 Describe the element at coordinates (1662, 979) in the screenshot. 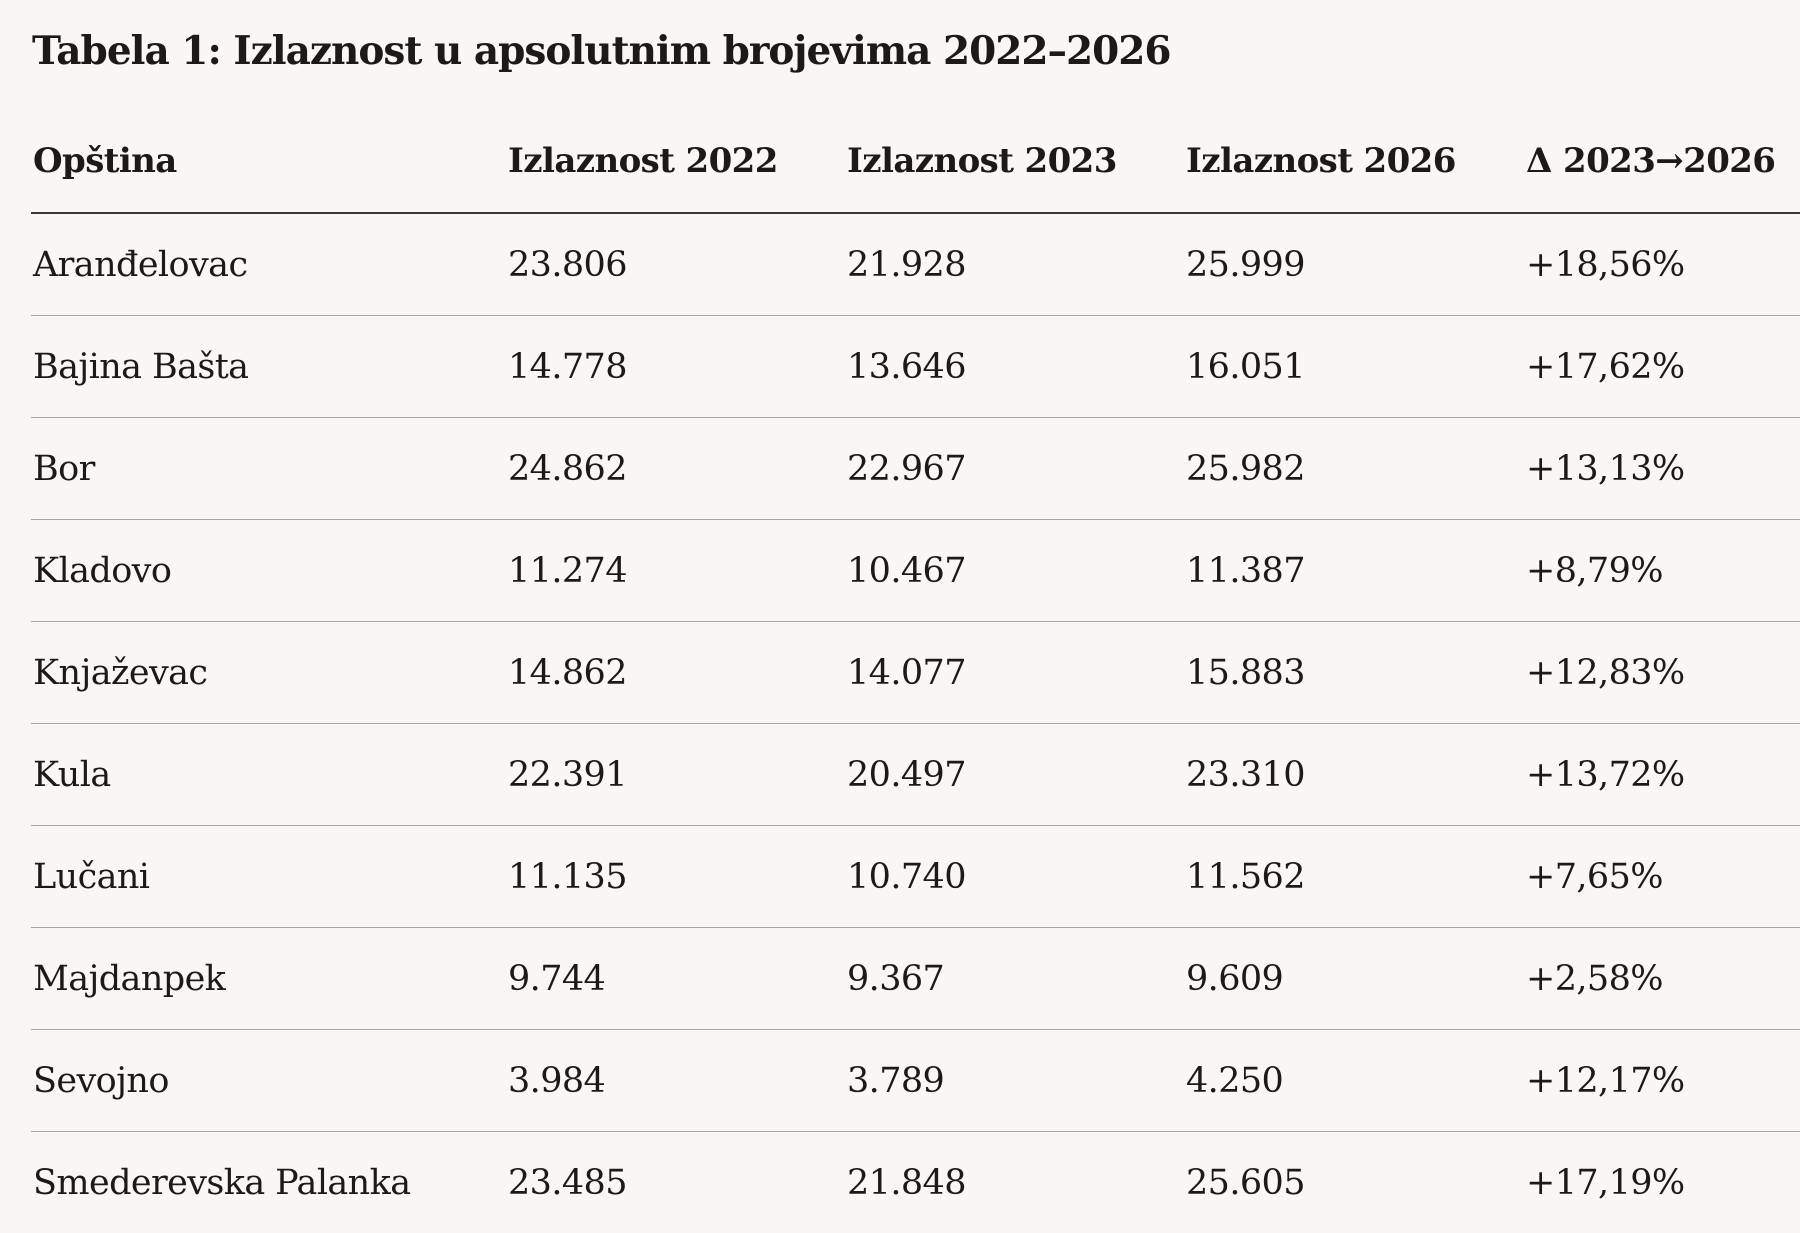

I see `cell-change: +2,58%` at that location.